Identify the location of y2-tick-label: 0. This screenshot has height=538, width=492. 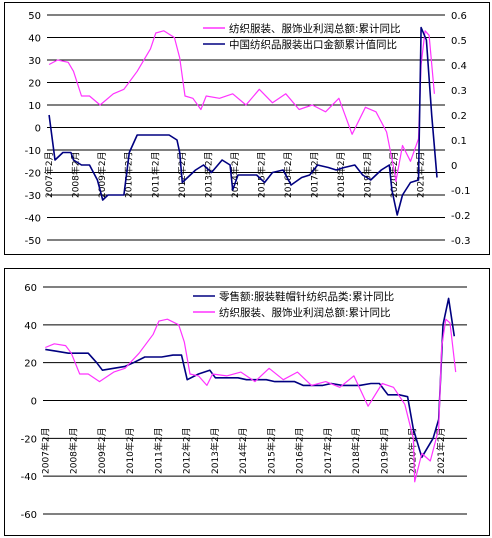
(454, 166).